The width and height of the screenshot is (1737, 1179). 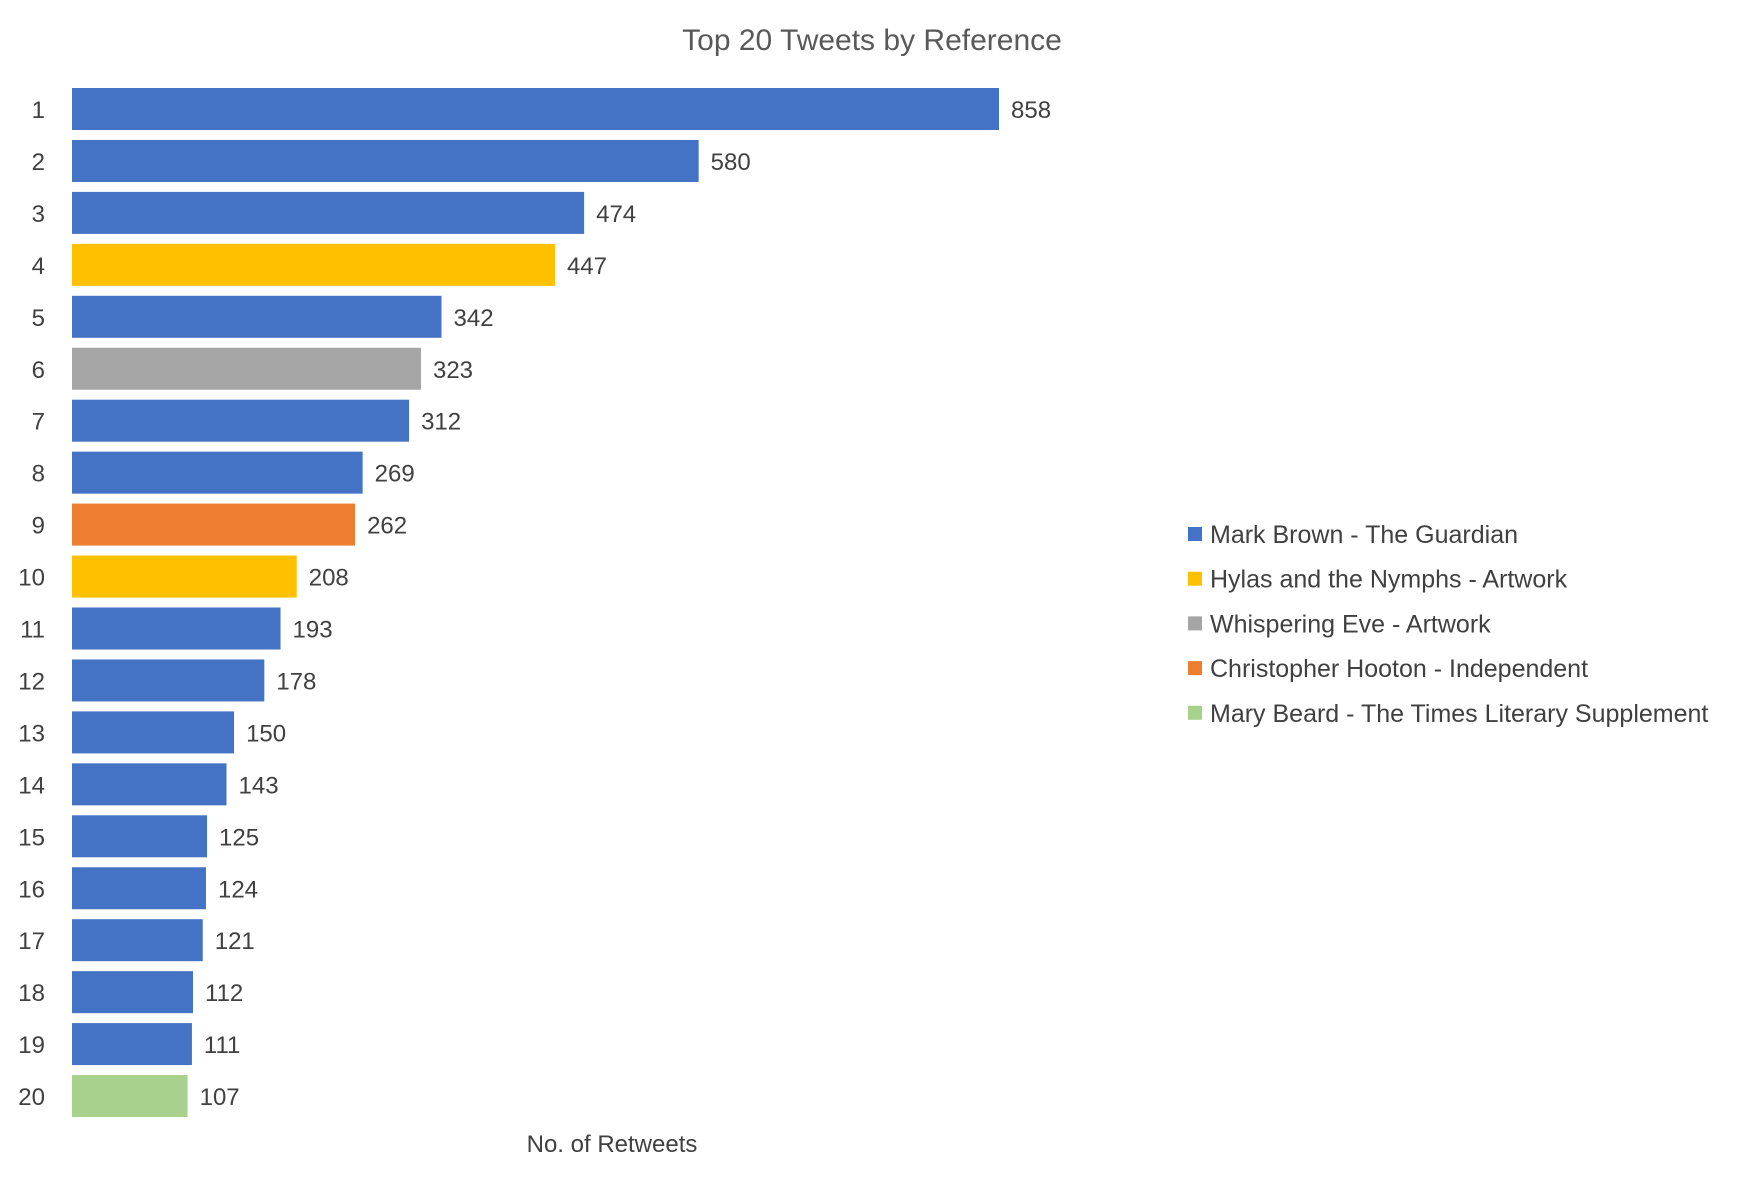 I want to click on value-label-3: 474, so click(x=616, y=214).